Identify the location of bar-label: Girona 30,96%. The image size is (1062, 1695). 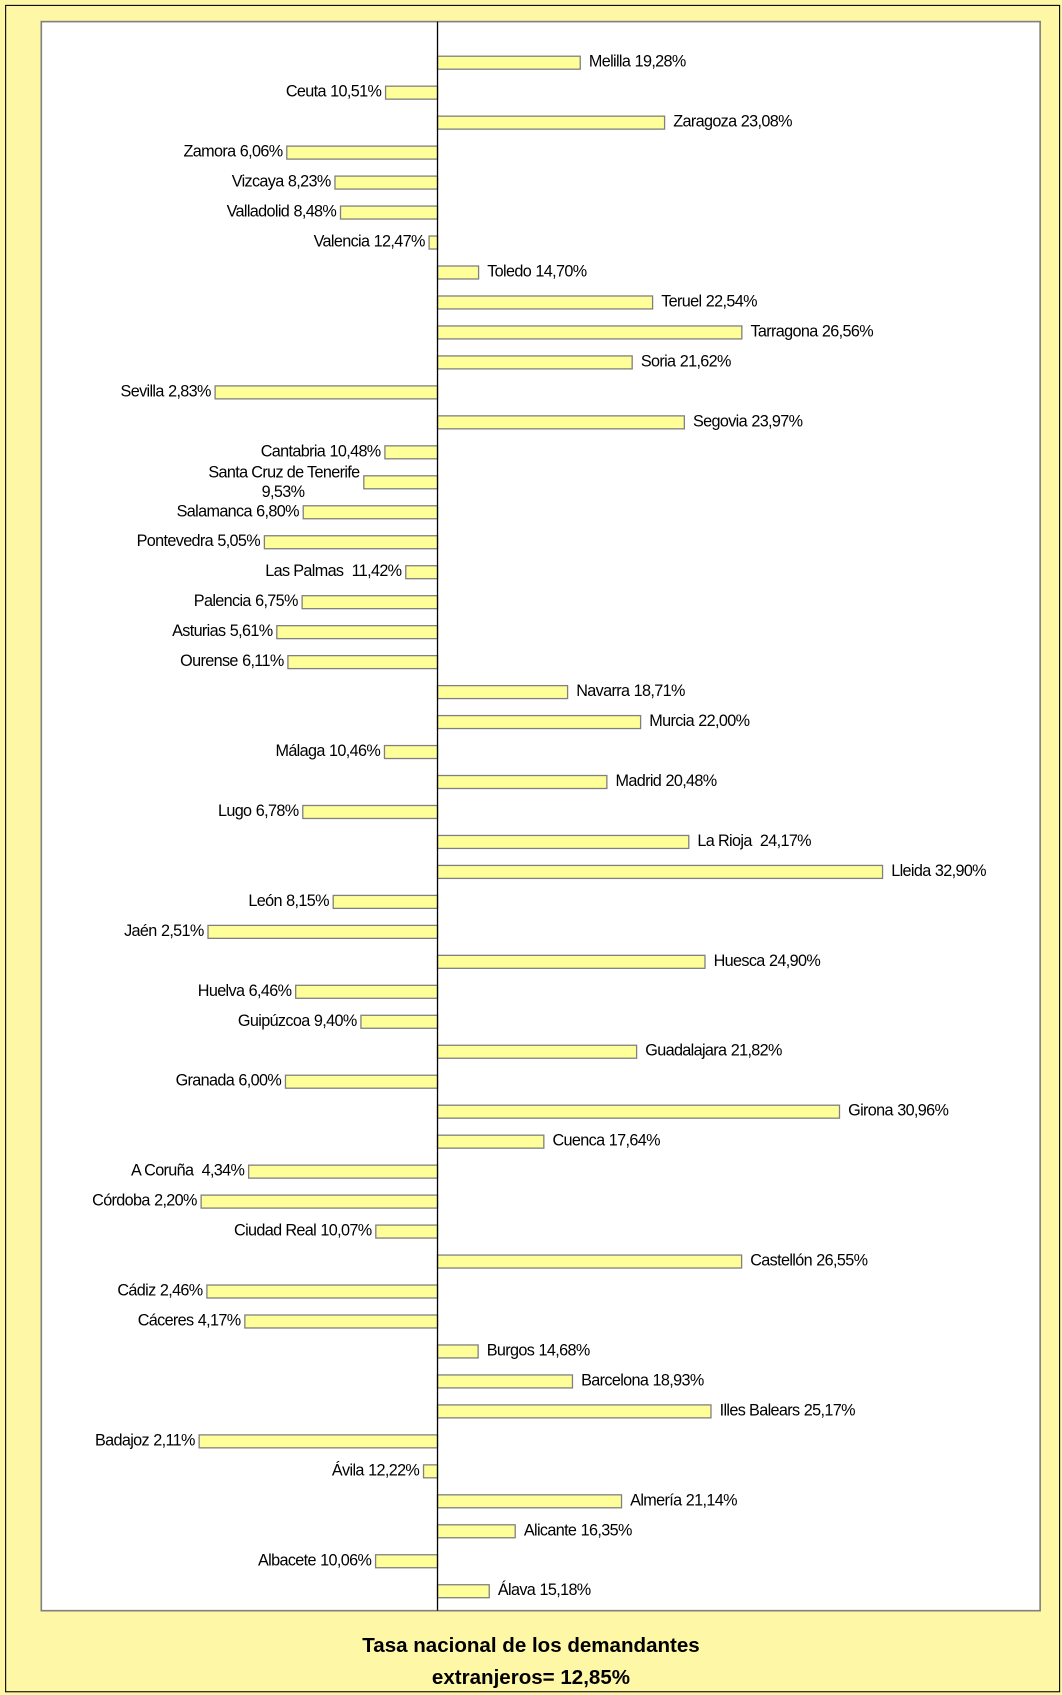
(898, 1111).